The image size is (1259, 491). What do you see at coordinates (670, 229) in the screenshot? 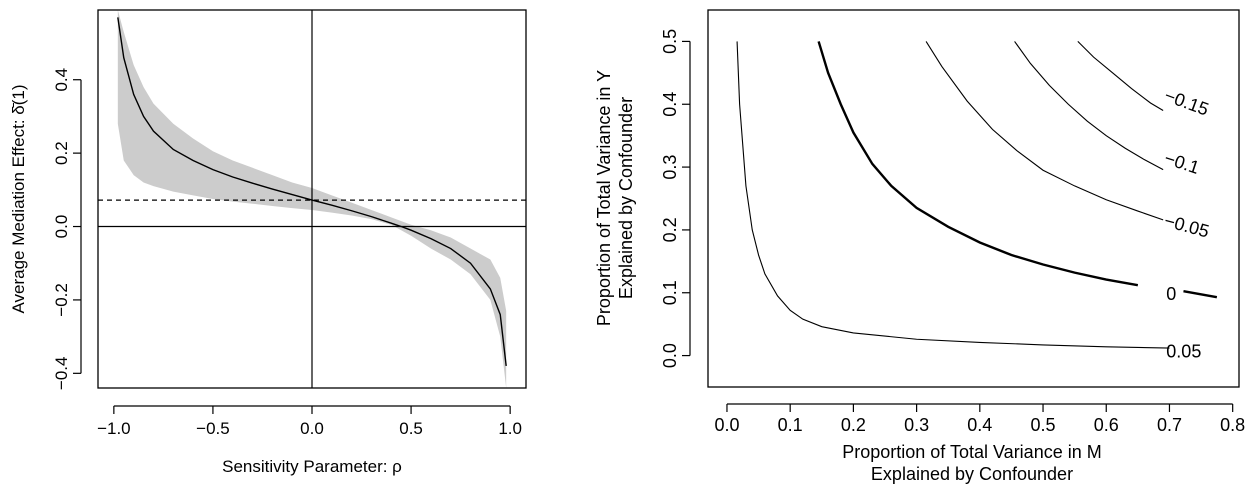
I see `right-y-tick-label: 0.2` at bounding box center [670, 229].